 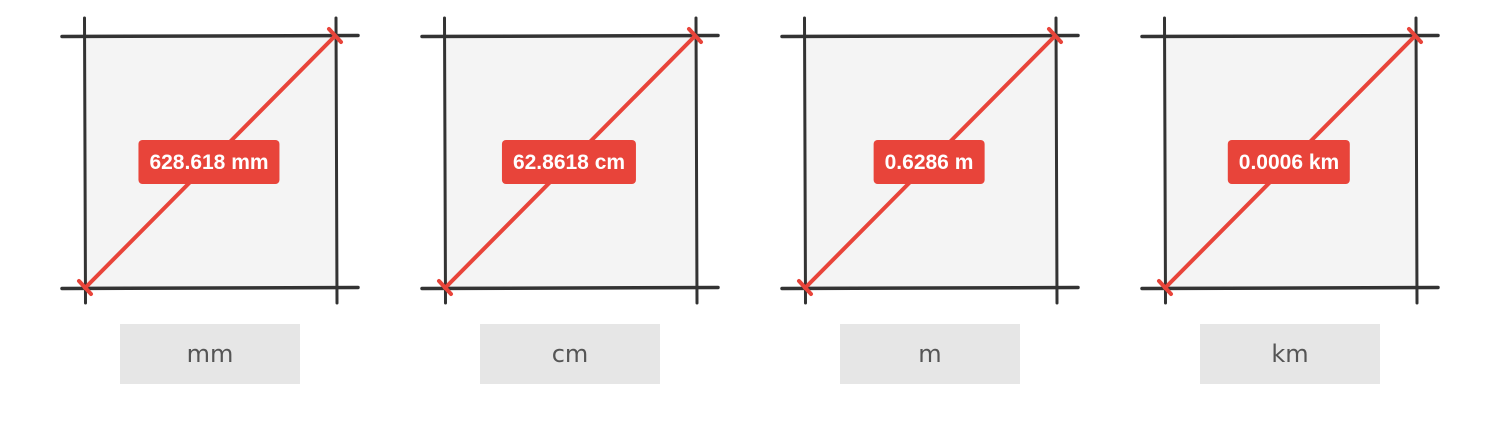 What do you see at coordinates (1290, 354) in the screenshot?
I see `unit-button-km: km` at bounding box center [1290, 354].